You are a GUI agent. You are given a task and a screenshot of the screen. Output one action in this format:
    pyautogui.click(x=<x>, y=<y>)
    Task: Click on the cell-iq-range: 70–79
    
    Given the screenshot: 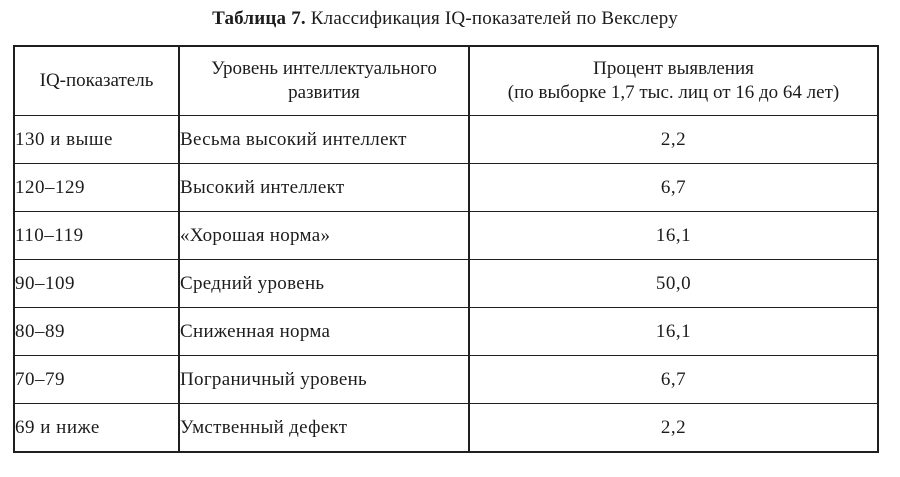 What is the action you would take?
    pyautogui.click(x=96, y=379)
    